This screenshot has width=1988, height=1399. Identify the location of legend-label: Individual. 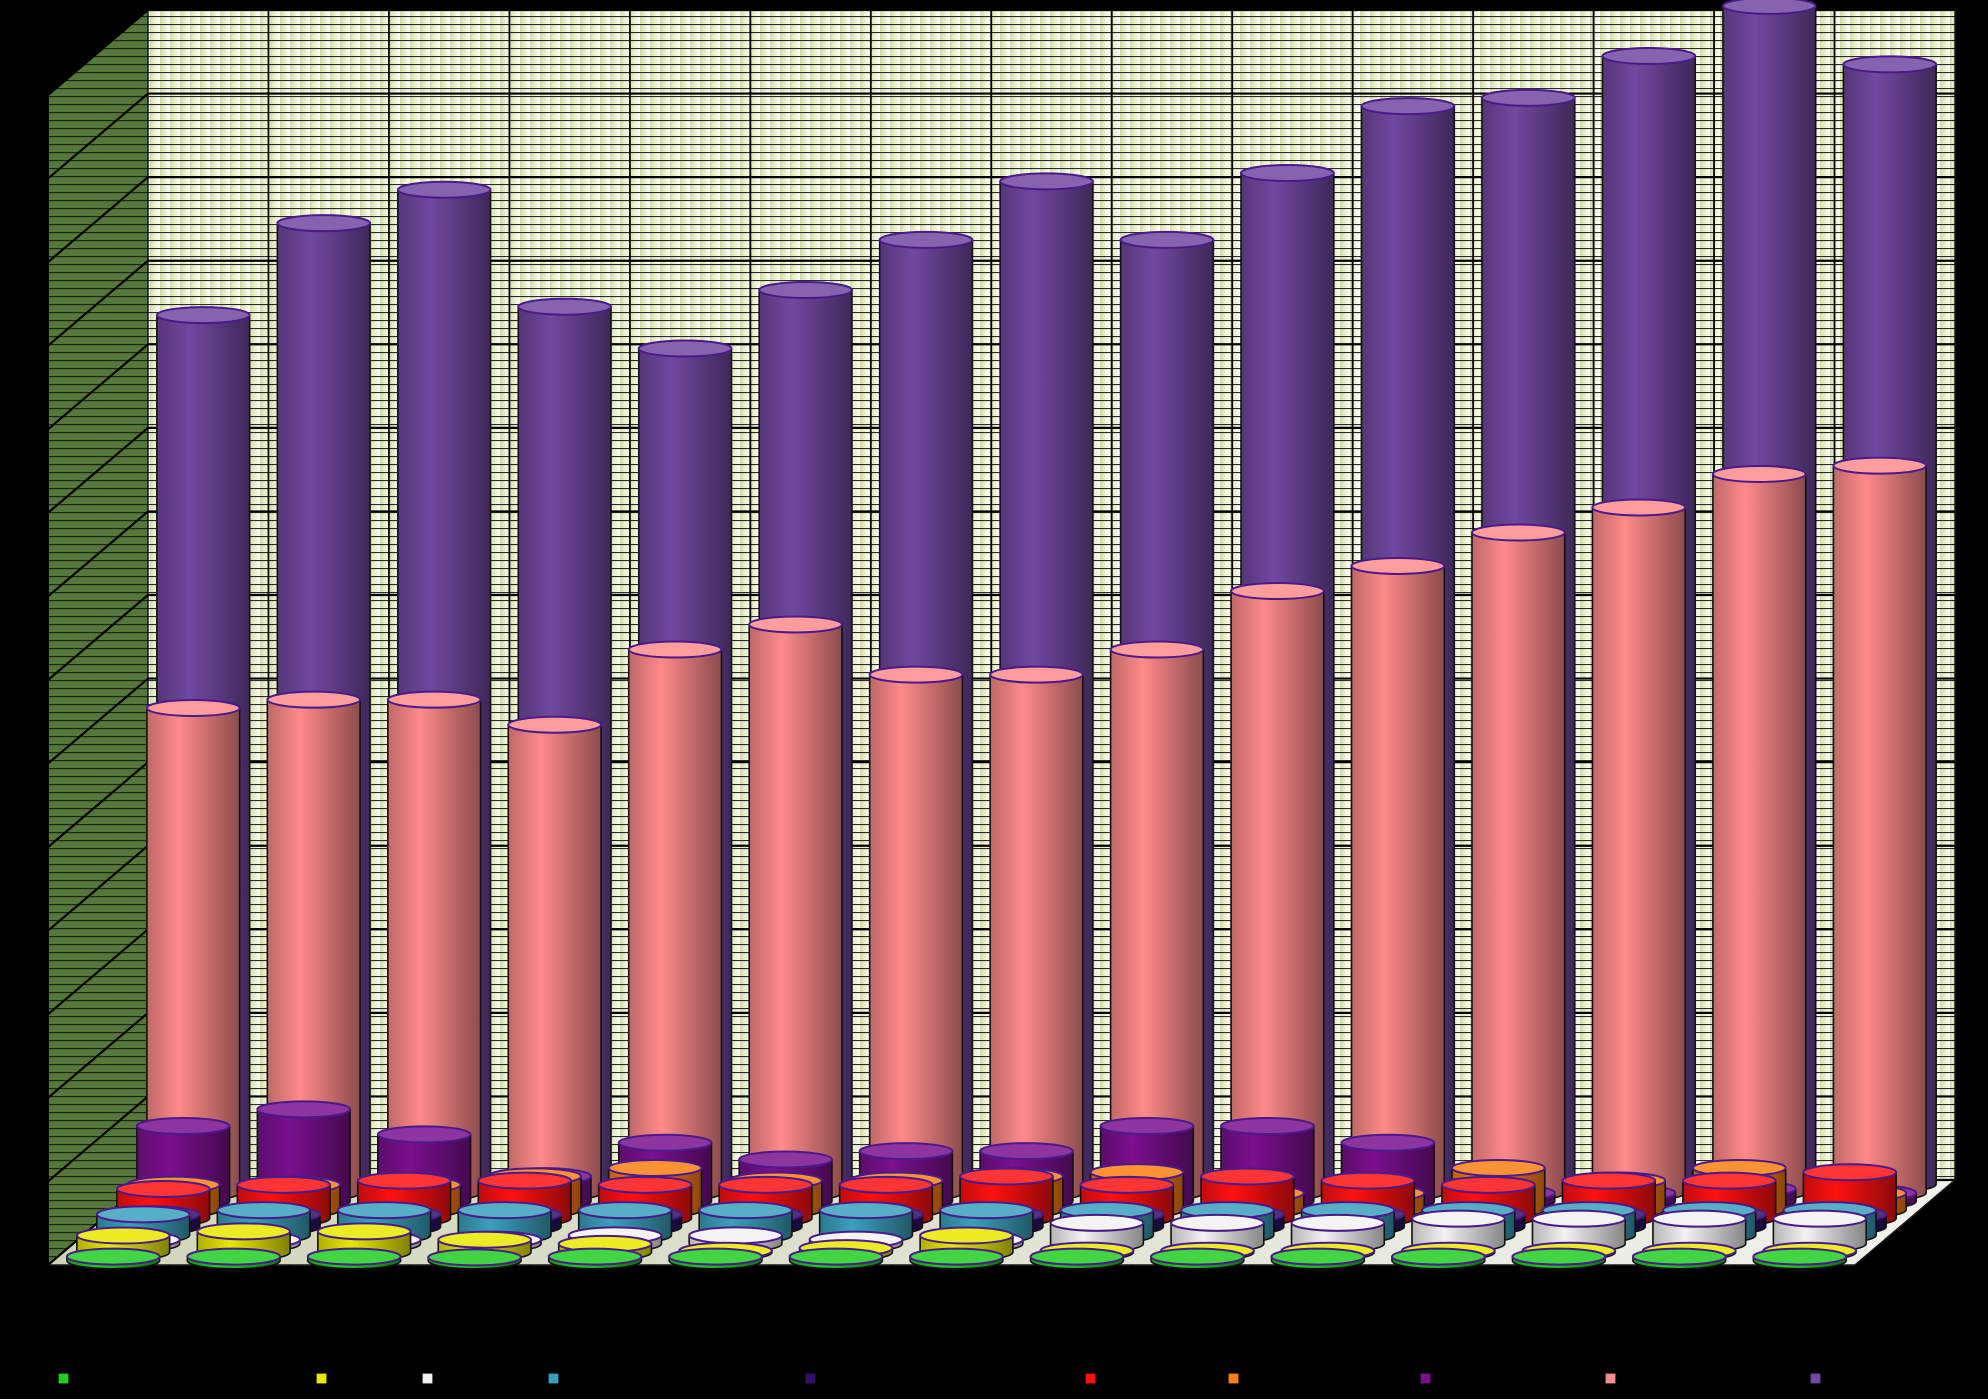
(1872, 1377).